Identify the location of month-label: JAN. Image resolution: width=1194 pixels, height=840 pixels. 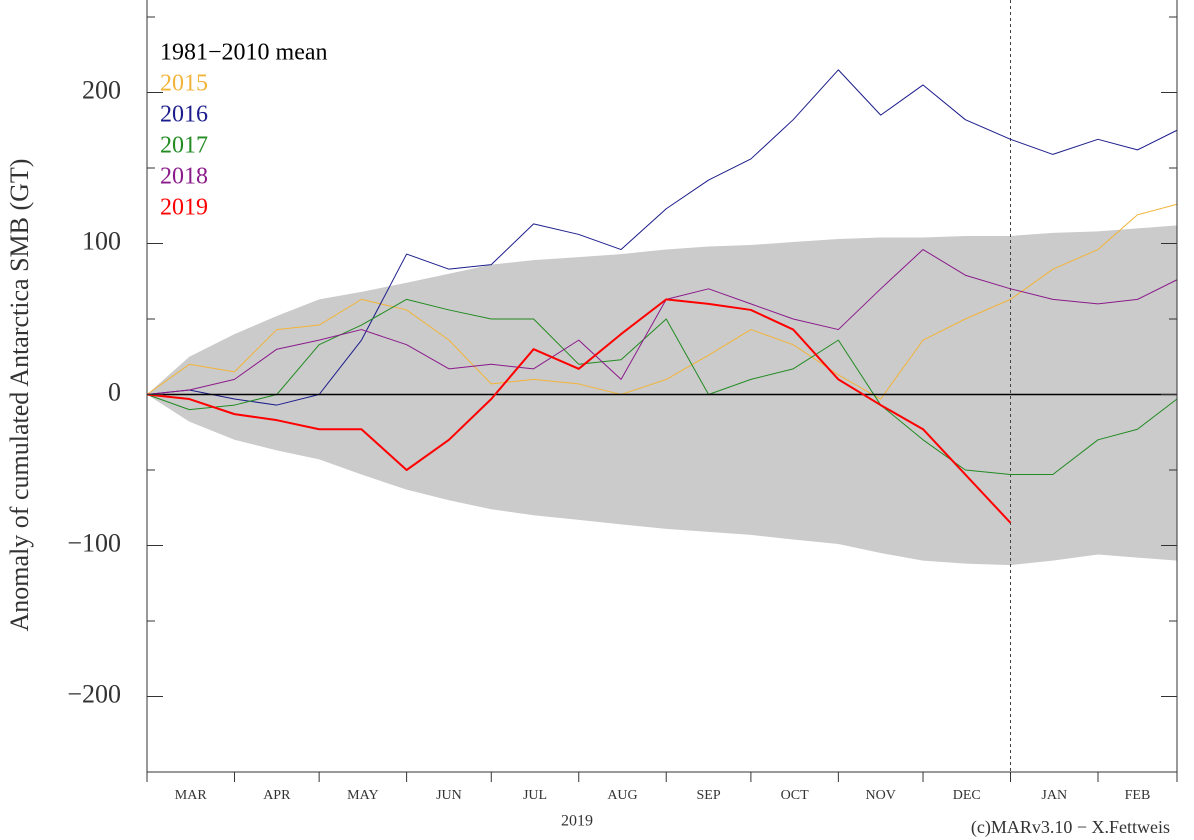
(1054, 795).